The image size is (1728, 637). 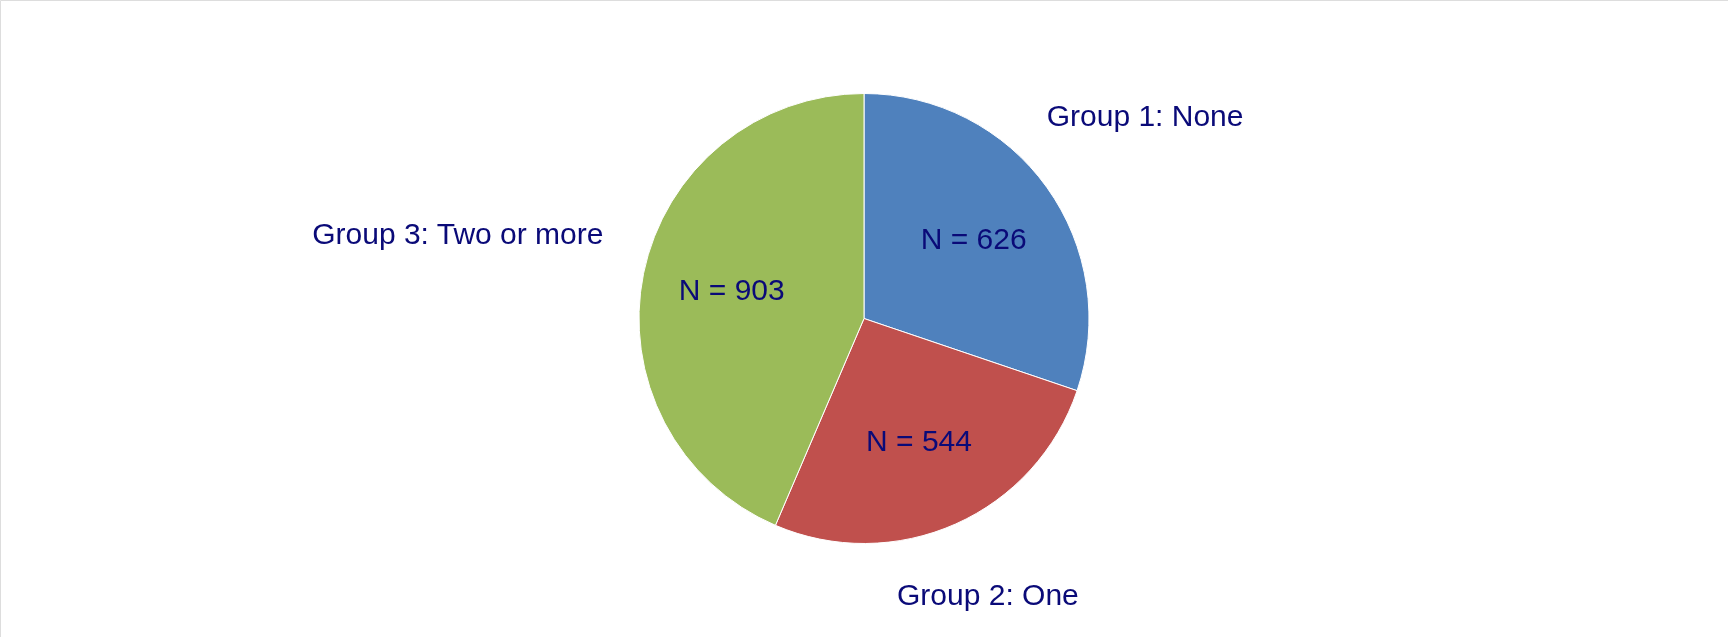 What do you see at coordinates (988, 595) in the screenshot?
I see `slice-label: Group 2: One` at bounding box center [988, 595].